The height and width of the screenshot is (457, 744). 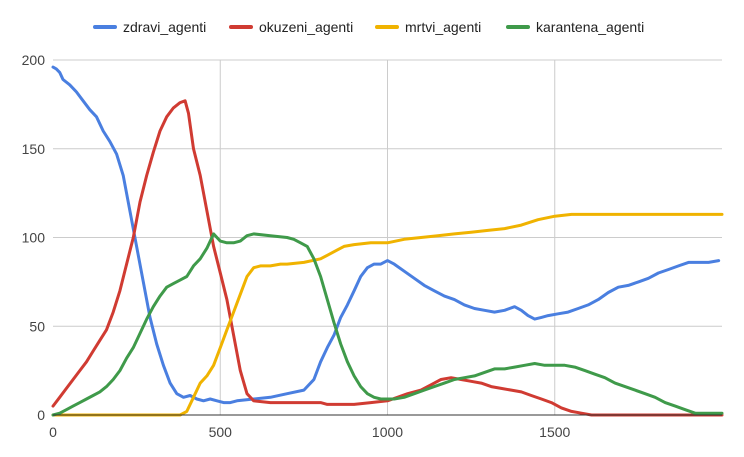 What do you see at coordinates (221, 432) in the screenshot?
I see `x-tick-label-500: 500` at bounding box center [221, 432].